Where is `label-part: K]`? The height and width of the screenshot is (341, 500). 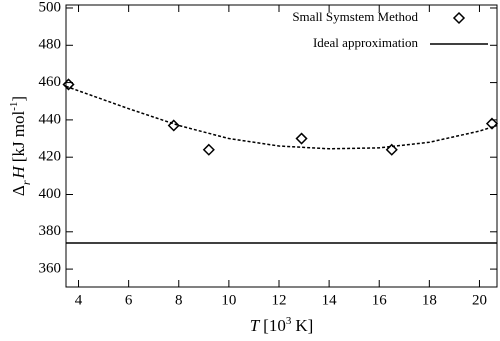 label-part: K] is located at coordinates (304, 325).